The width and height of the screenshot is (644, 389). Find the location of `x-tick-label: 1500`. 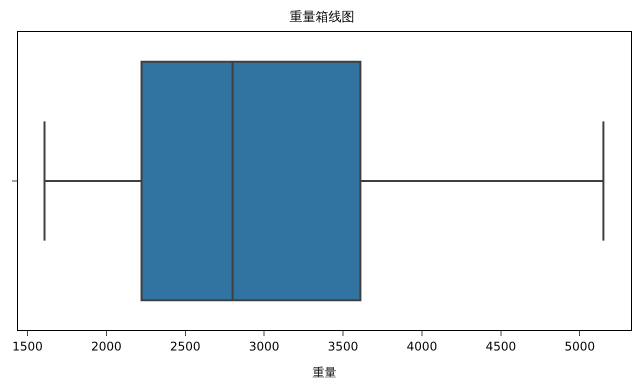

x-tick-label: 1500 is located at coordinates (27, 346).